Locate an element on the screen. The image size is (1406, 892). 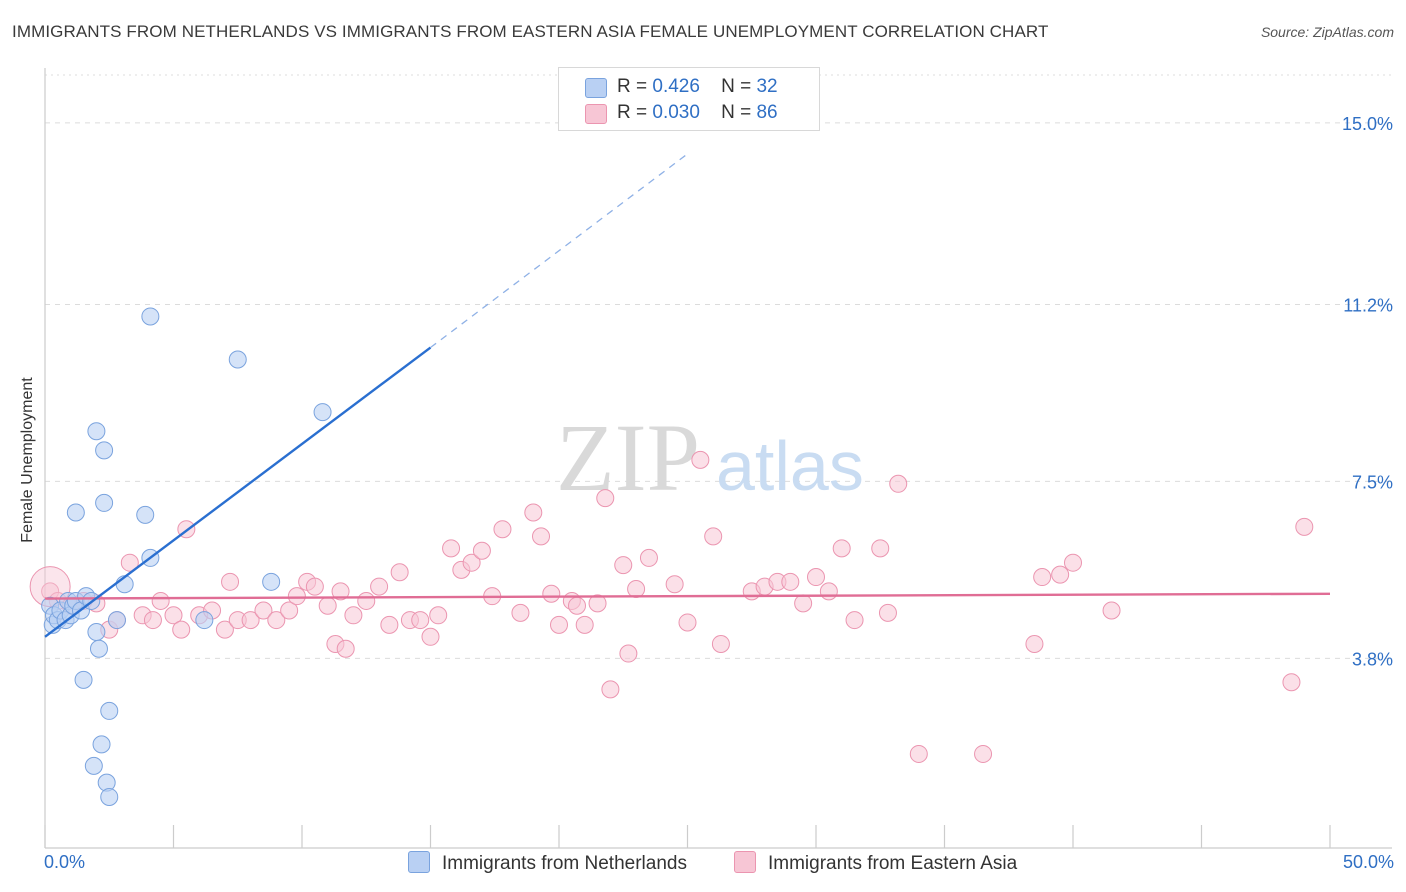
watermark-zip: ZIP is located at coordinates (628, 457).